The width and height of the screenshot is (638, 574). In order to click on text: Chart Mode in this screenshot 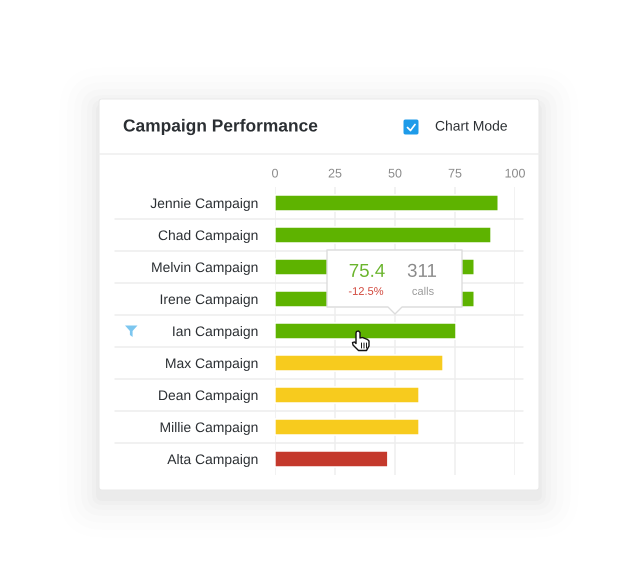, I will do `click(471, 125)`.